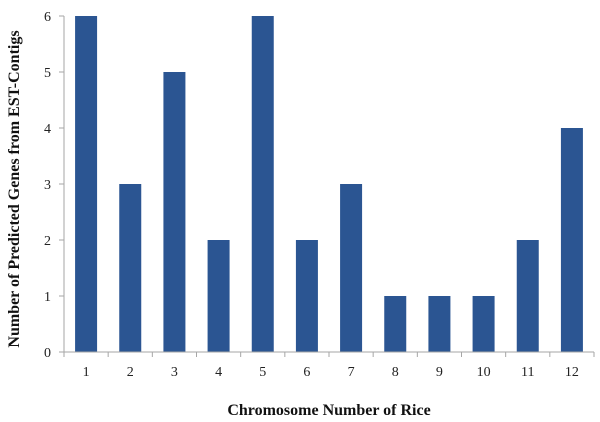 This screenshot has width=600, height=422. What do you see at coordinates (47, 129) in the screenshot?
I see `y-tick-label: 4` at bounding box center [47, 129].